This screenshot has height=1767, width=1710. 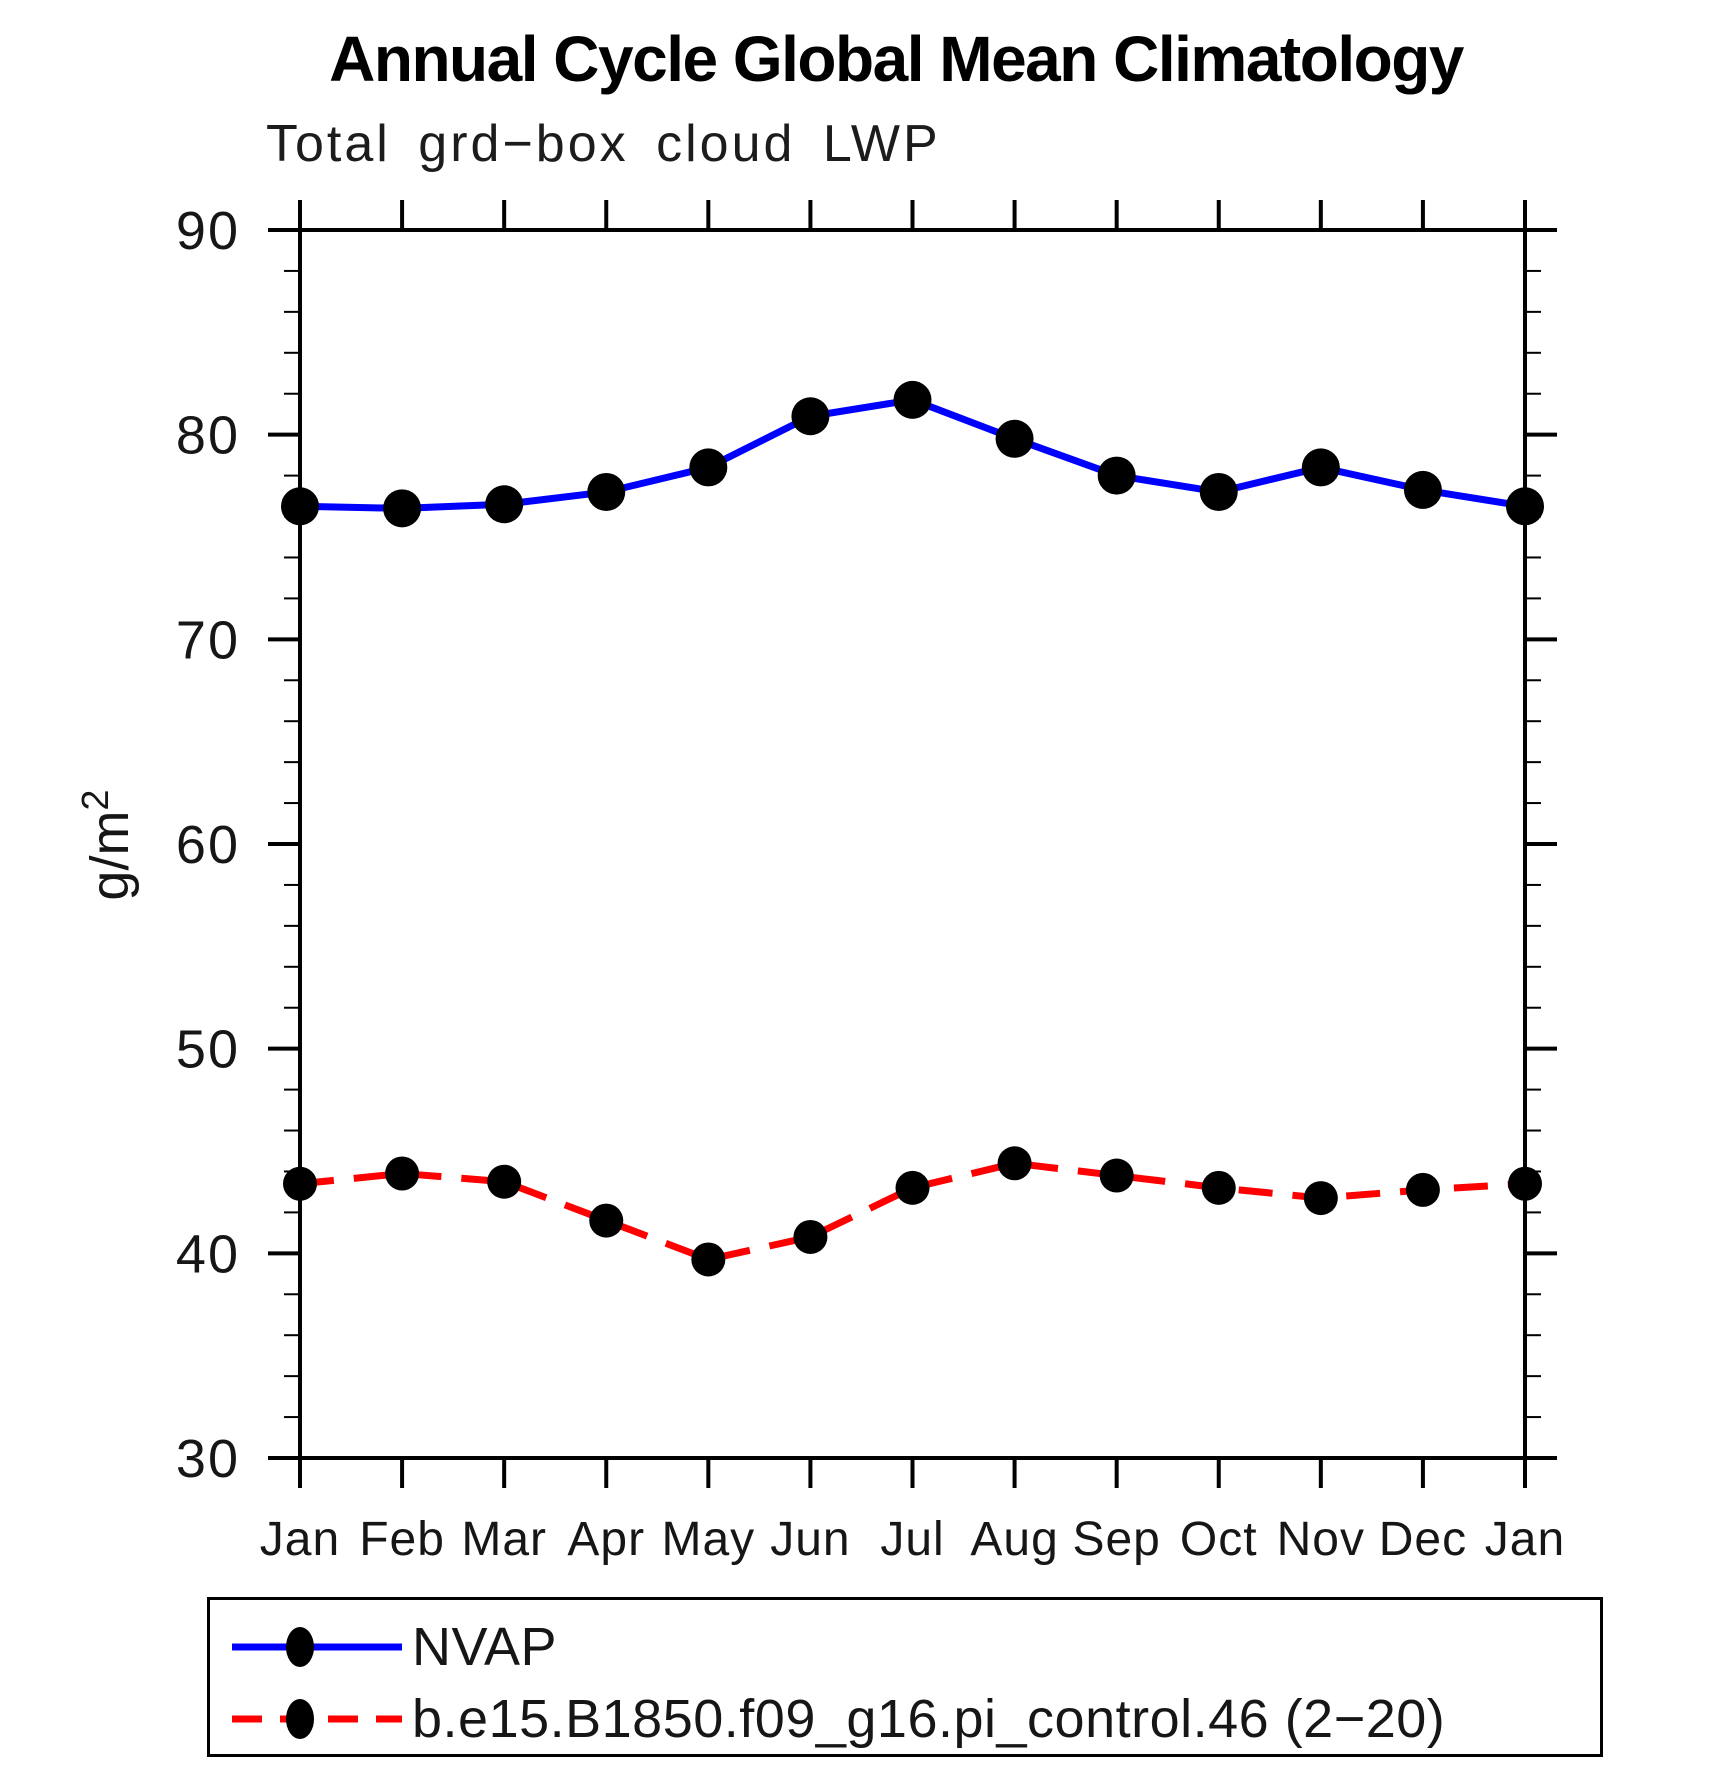 What do you see at coordinates (929, 1719) in the screenshot?
I see `legend-label-model: b.e15.B1850.f09_g16.pi_control.46 (2−20)` at bounding box center [929, 1719].